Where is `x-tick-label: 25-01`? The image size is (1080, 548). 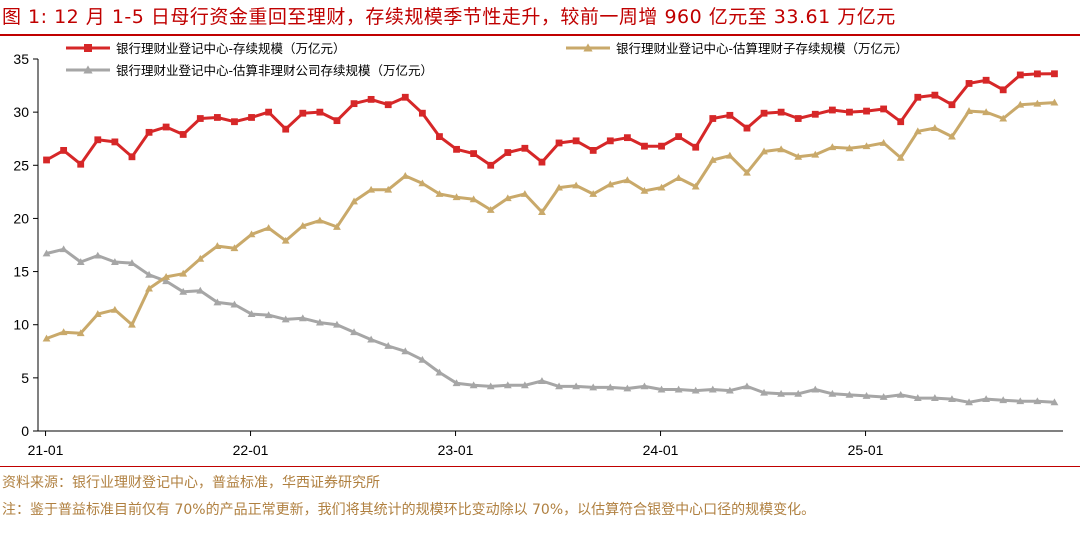 x-tick-label: 25-01 is located at coordinates (866, 450).